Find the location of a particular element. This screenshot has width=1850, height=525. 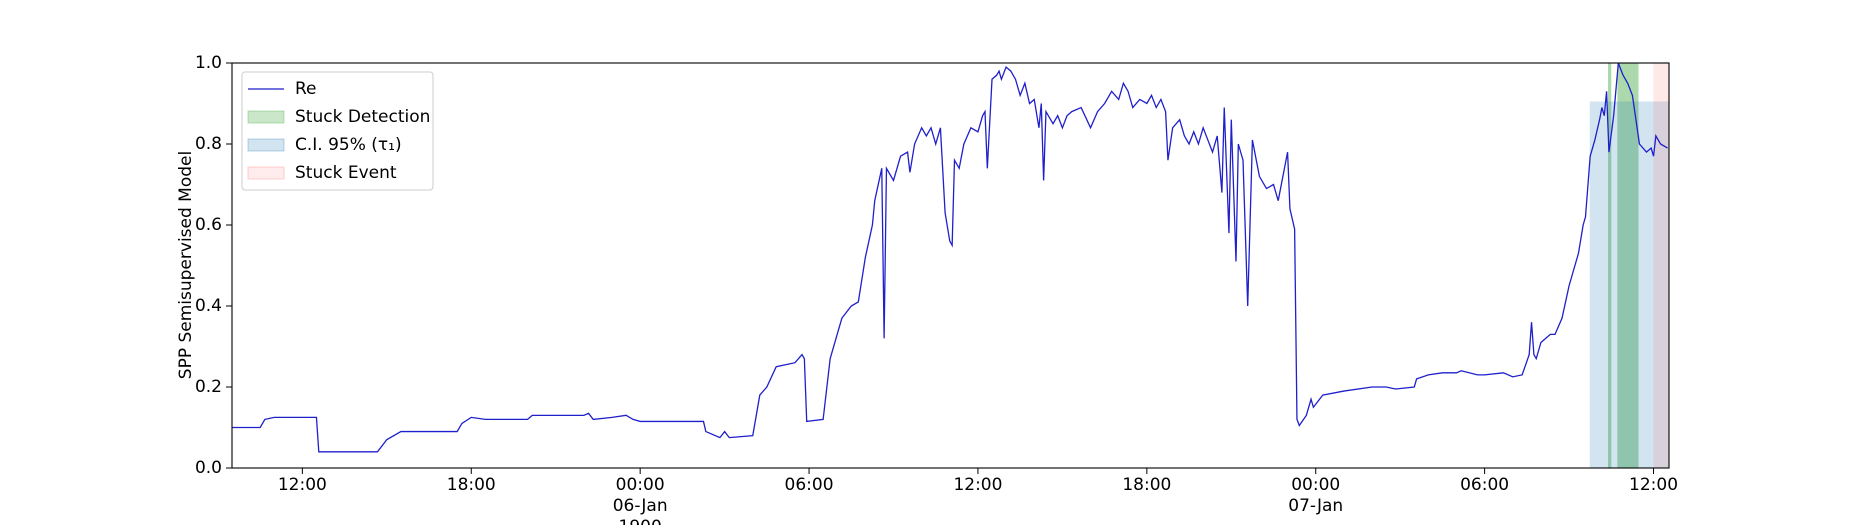

y-tick-label: 0.2 is located at coordinates (208, 387).